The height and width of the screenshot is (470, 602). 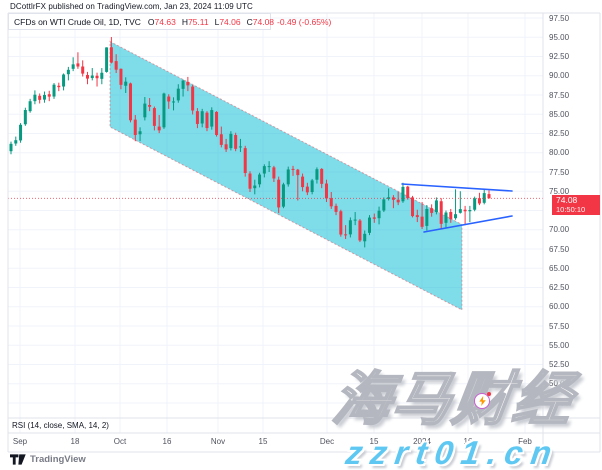 I want to click on price-axis-label: 57.50, so click(x=559, y=326).